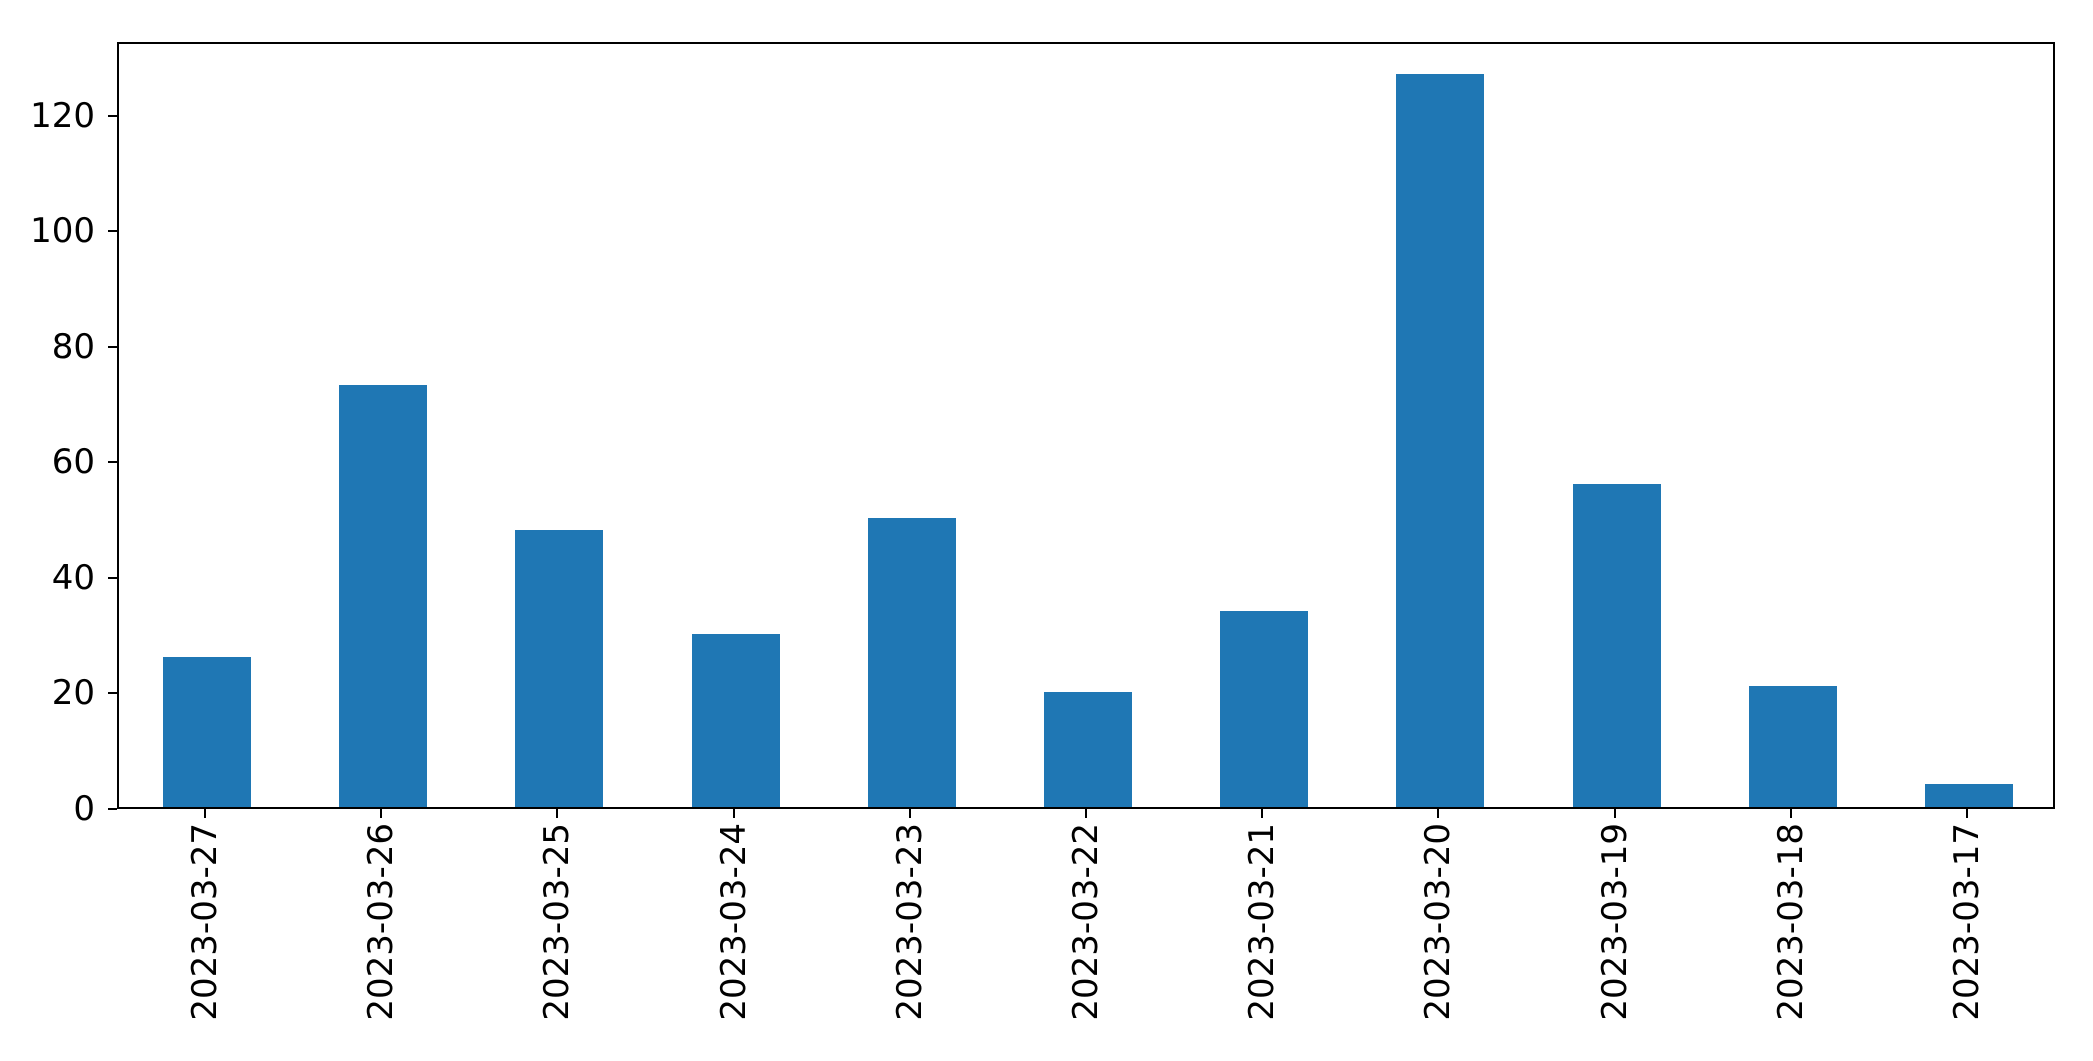 The width and height of the screenshot is (2093, 1061). I want to click on y-tick-label: 100, so click(62, 231).